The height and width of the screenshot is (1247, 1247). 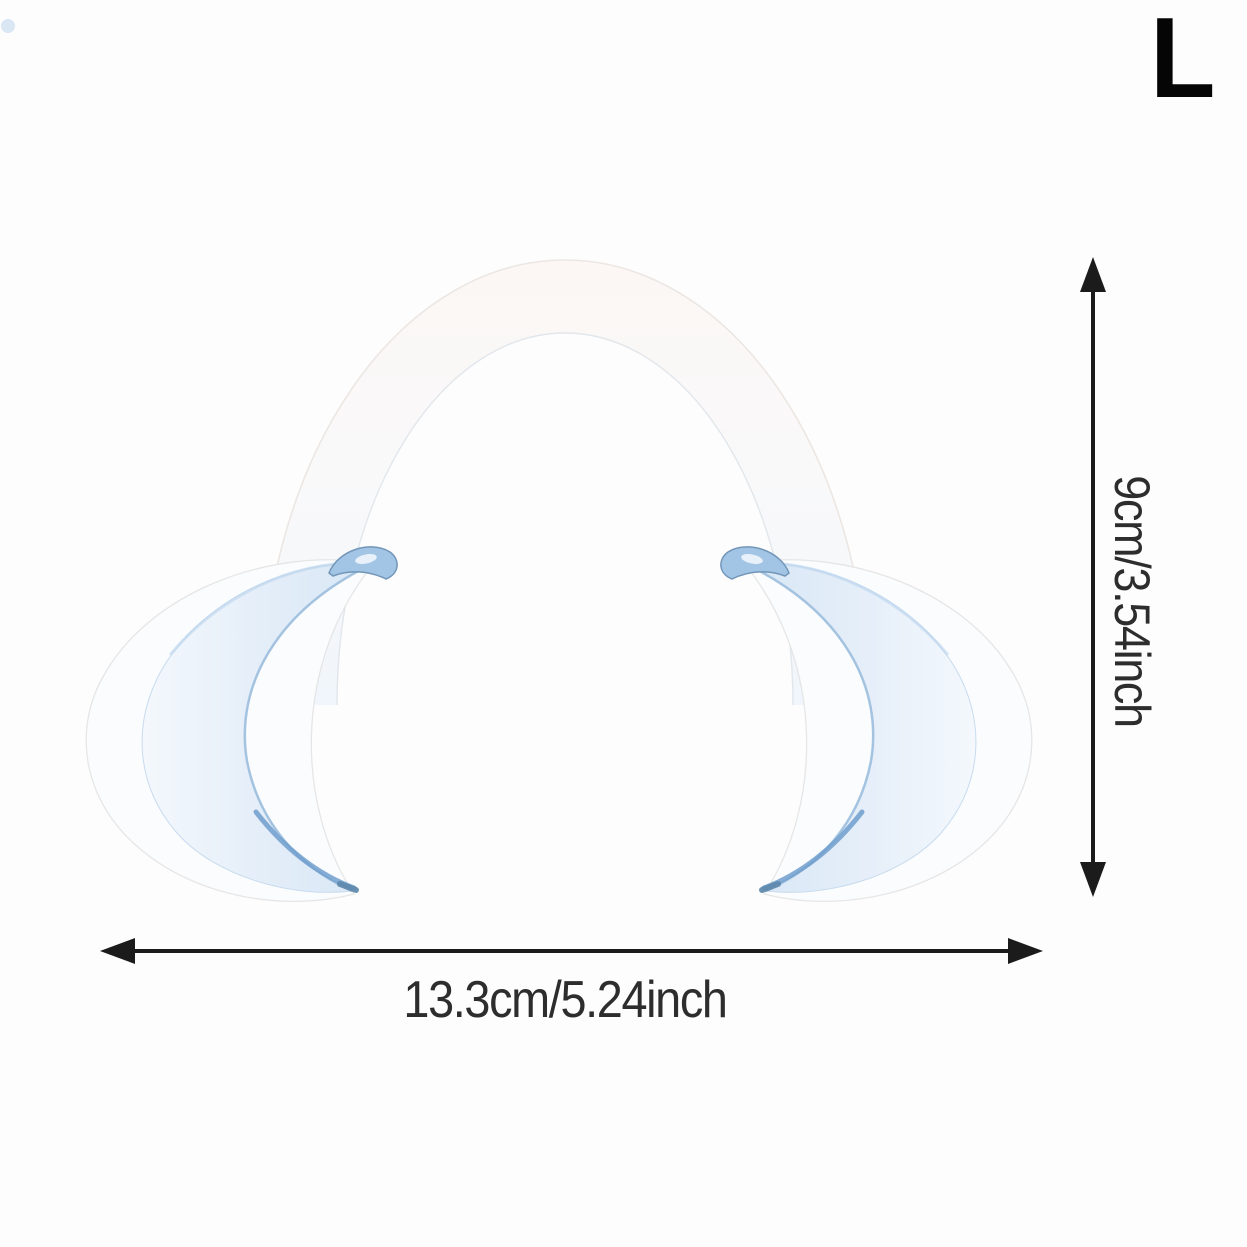 What do you see at coordinates (571, 951) in the screenshot?
I see `width-dimension-arrow` at bounding box center [571, 951].